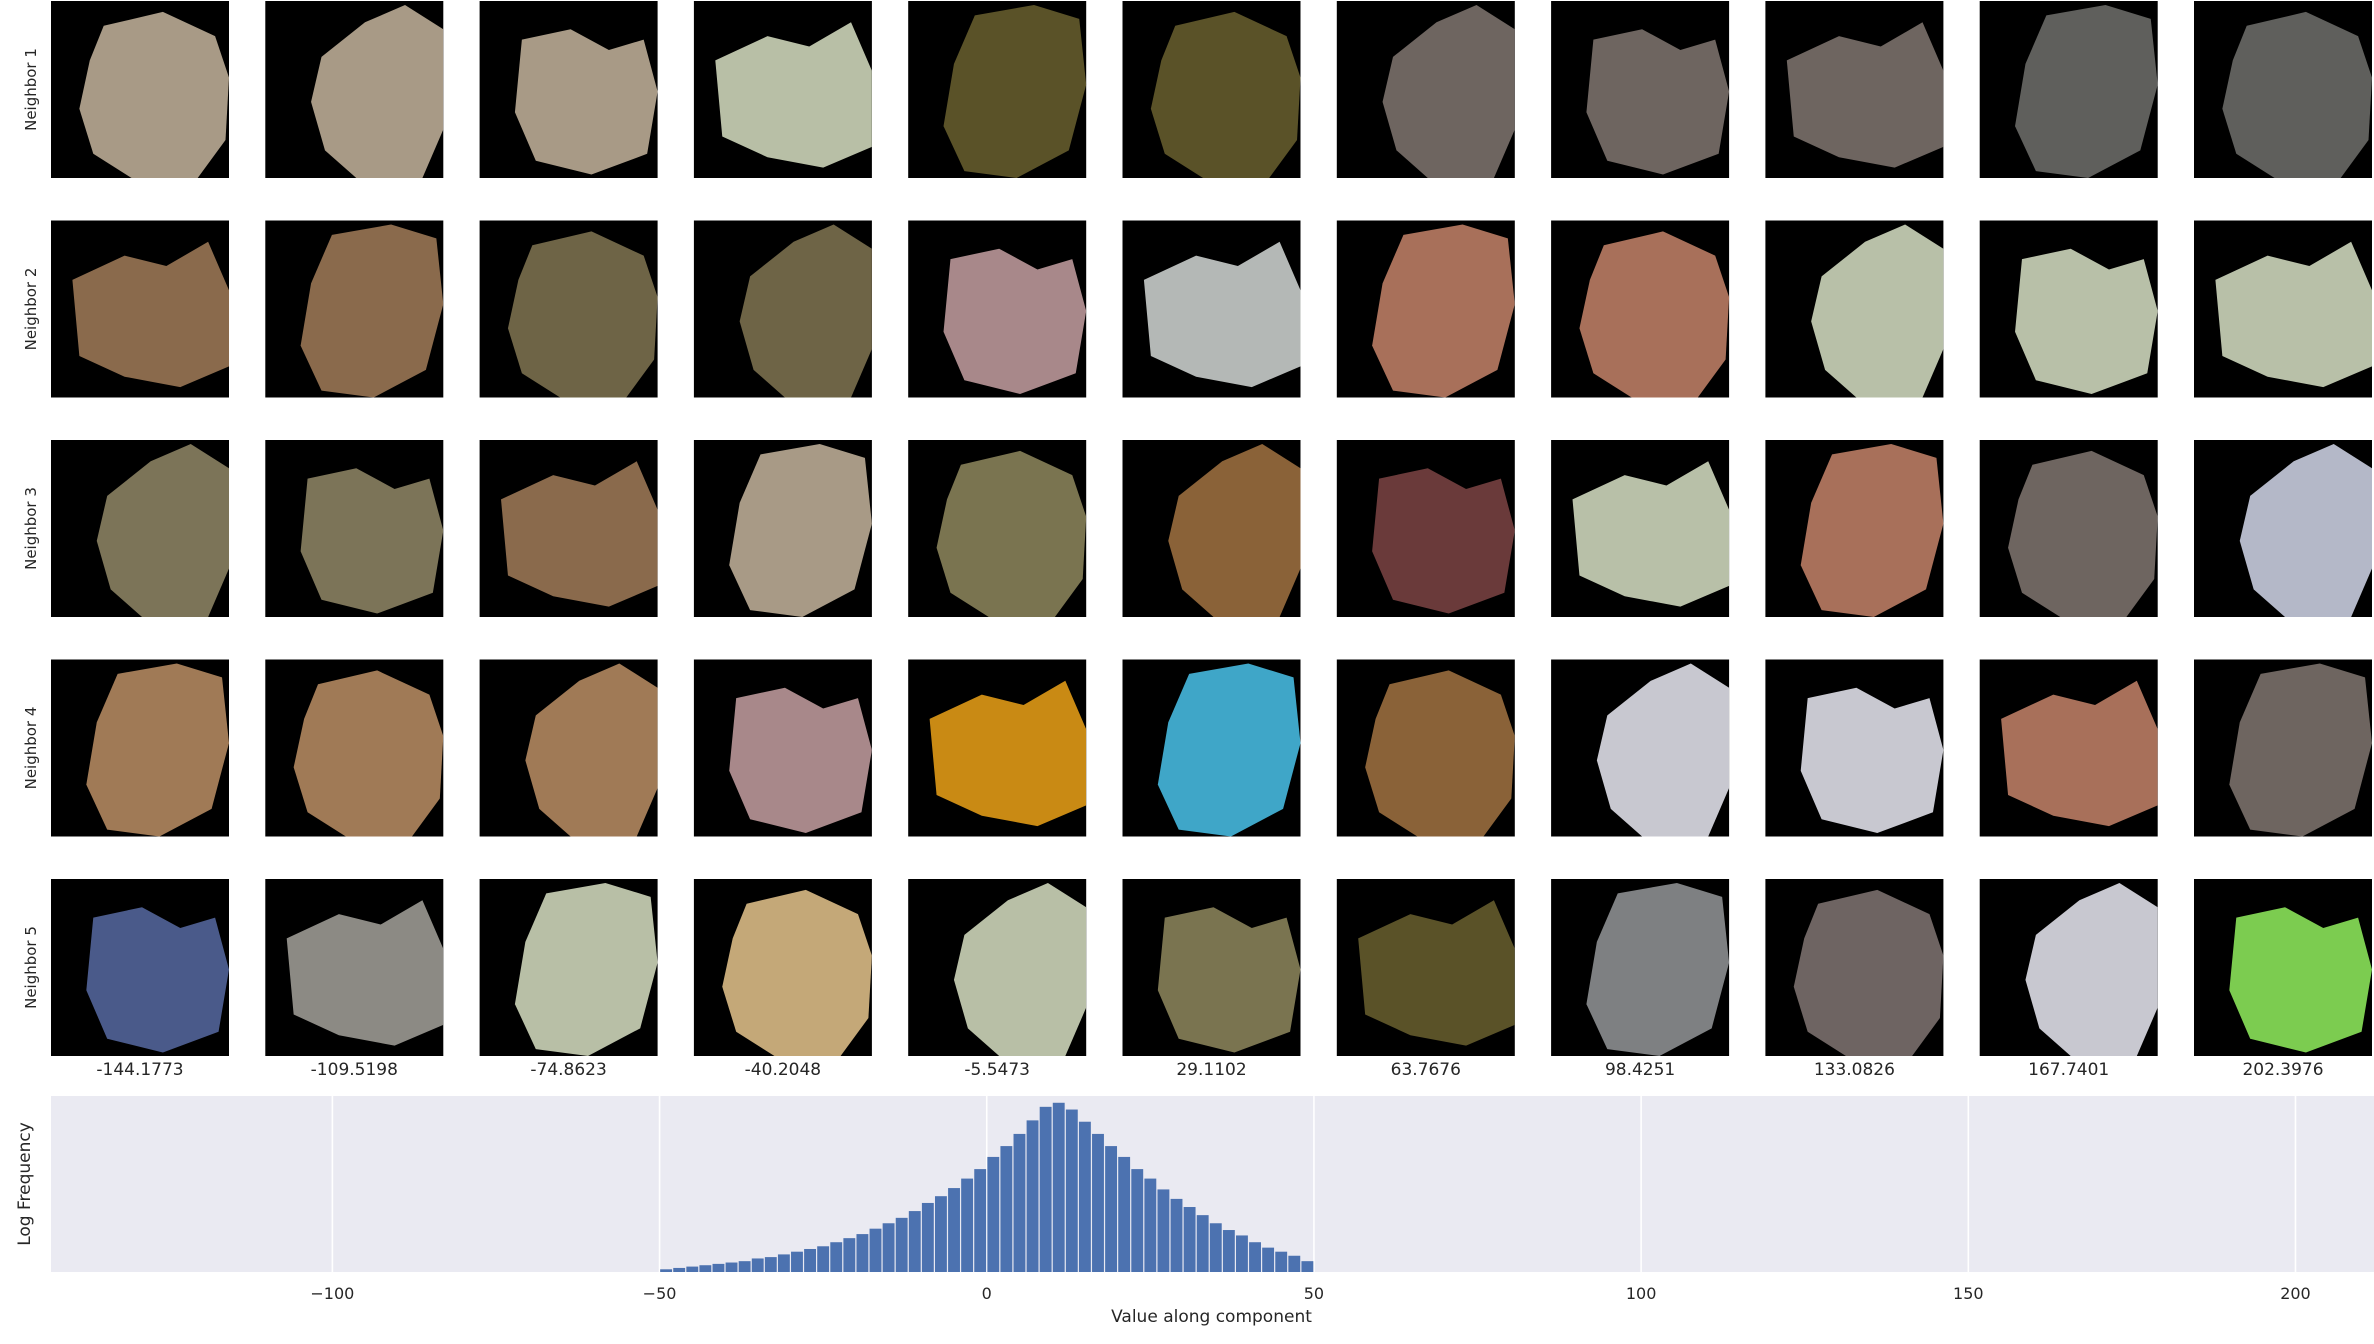 This screenshot has width=2374, height=1344. Describe the element at coordinates (1854, 89) in the screenshot. I see `patch-cell-r1-c9` at that location.